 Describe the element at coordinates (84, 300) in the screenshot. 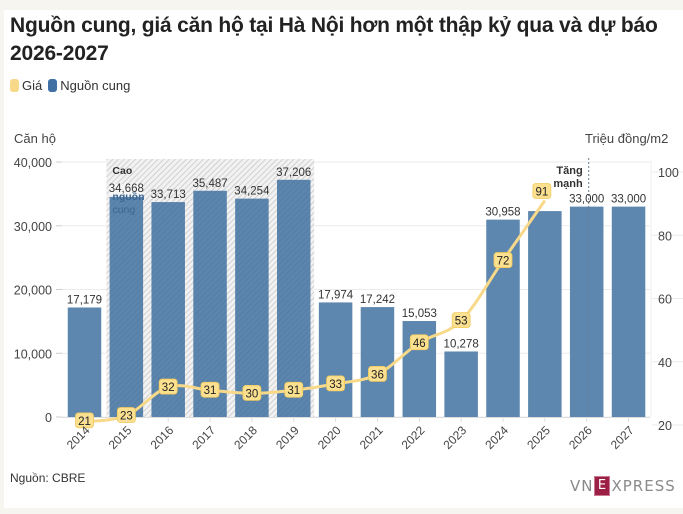

I see `bar-value-label: 17,179` at that location.